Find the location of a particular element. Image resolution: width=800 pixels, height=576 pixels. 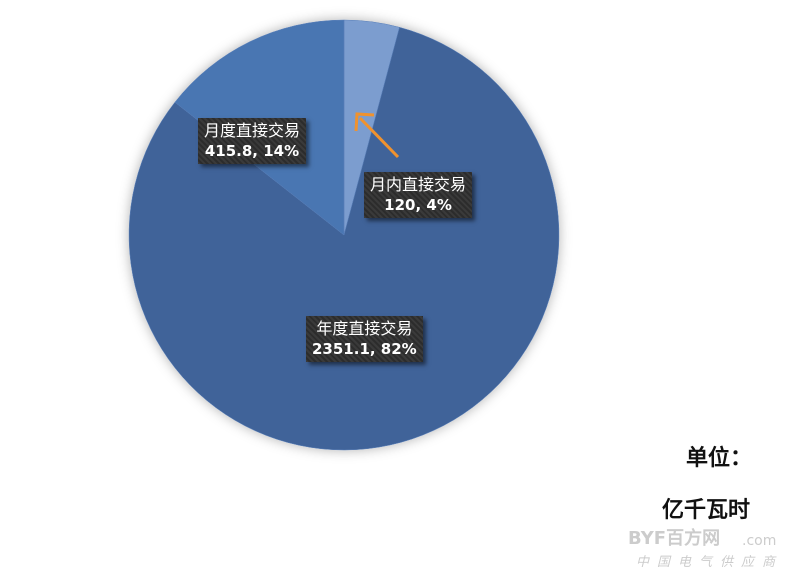

unit-label: 单位： is located at coordinates (719, 458).